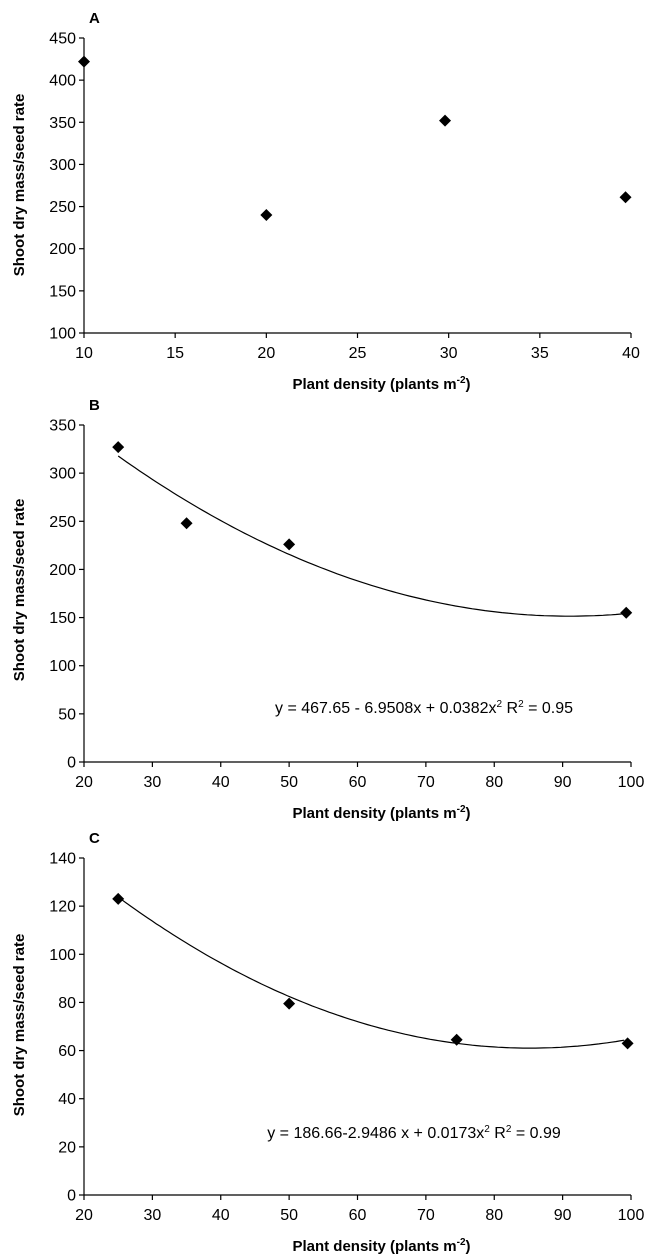 The height and width of the screenshot is (1254, 655). I want to click on y-tick-label: 50, so click(67, 714).